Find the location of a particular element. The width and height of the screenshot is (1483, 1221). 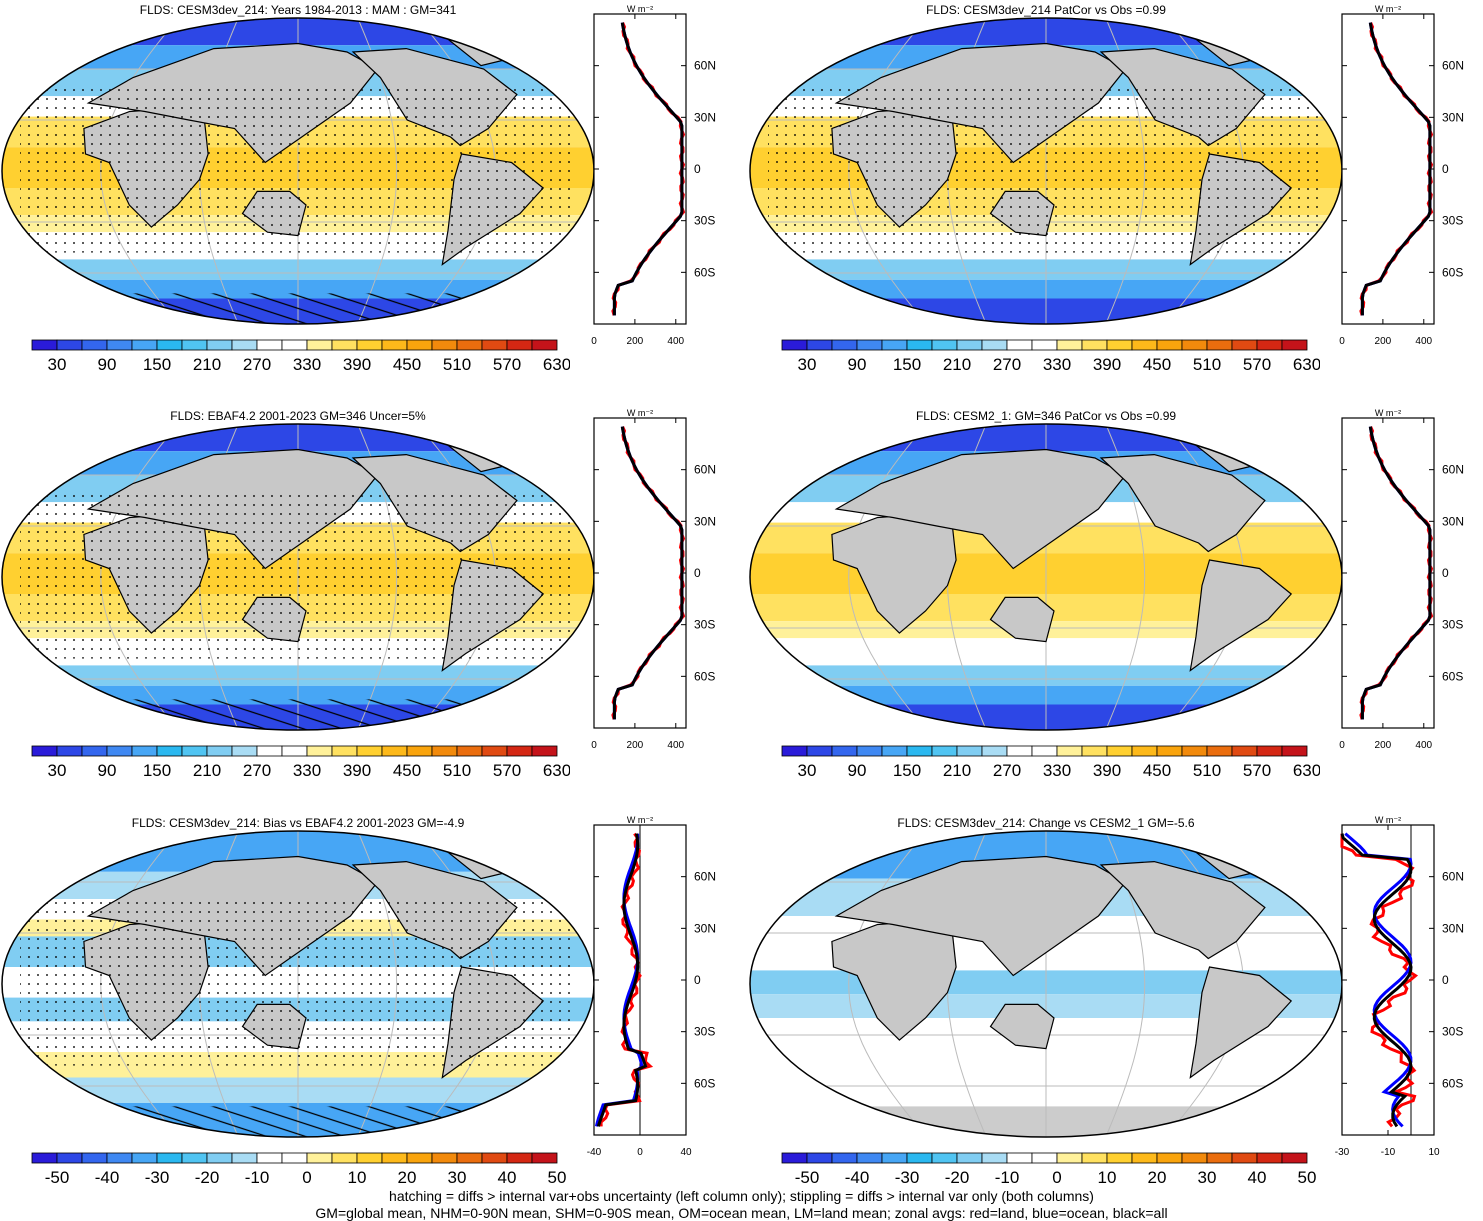

colorbar-label: 510 is located at coordinates (1207, 770).